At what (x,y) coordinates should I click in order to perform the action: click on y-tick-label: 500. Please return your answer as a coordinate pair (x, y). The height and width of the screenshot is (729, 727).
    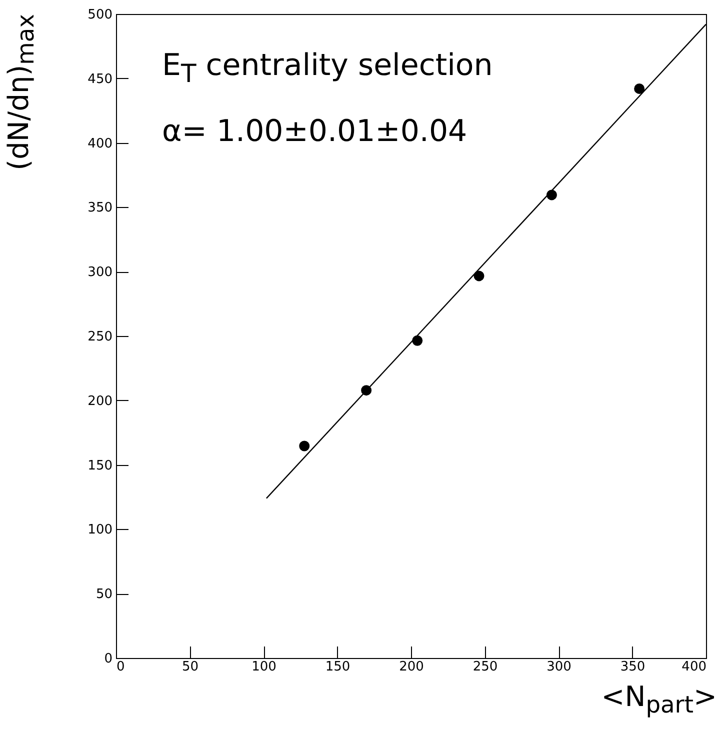
    Looking at the image, I should click on (100, 15).